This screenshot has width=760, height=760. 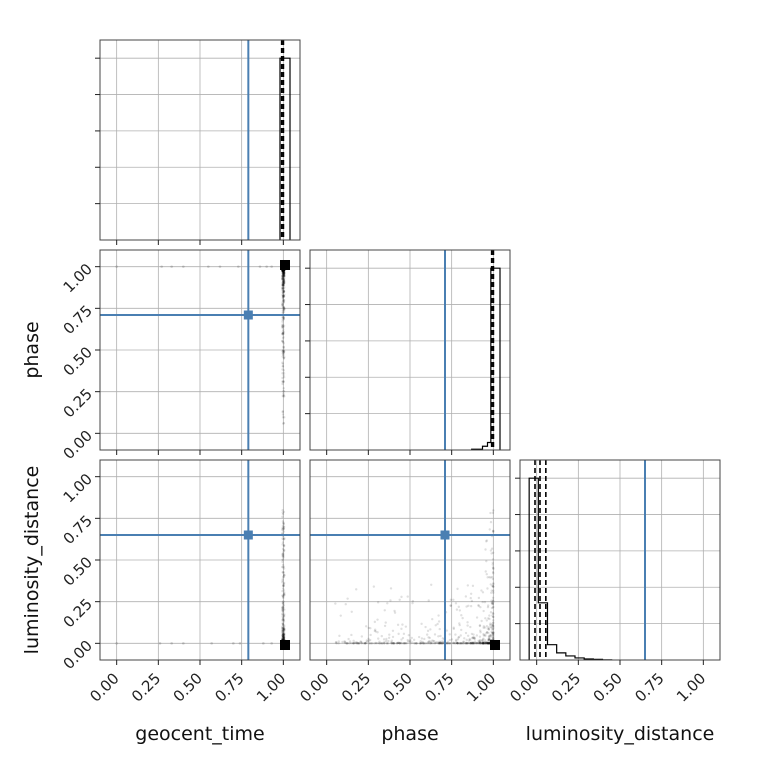 What do you see at coordinates (486, 350) in the screenshot?
I see `hist-panel-phase-data` at bounding box center [486, 350].